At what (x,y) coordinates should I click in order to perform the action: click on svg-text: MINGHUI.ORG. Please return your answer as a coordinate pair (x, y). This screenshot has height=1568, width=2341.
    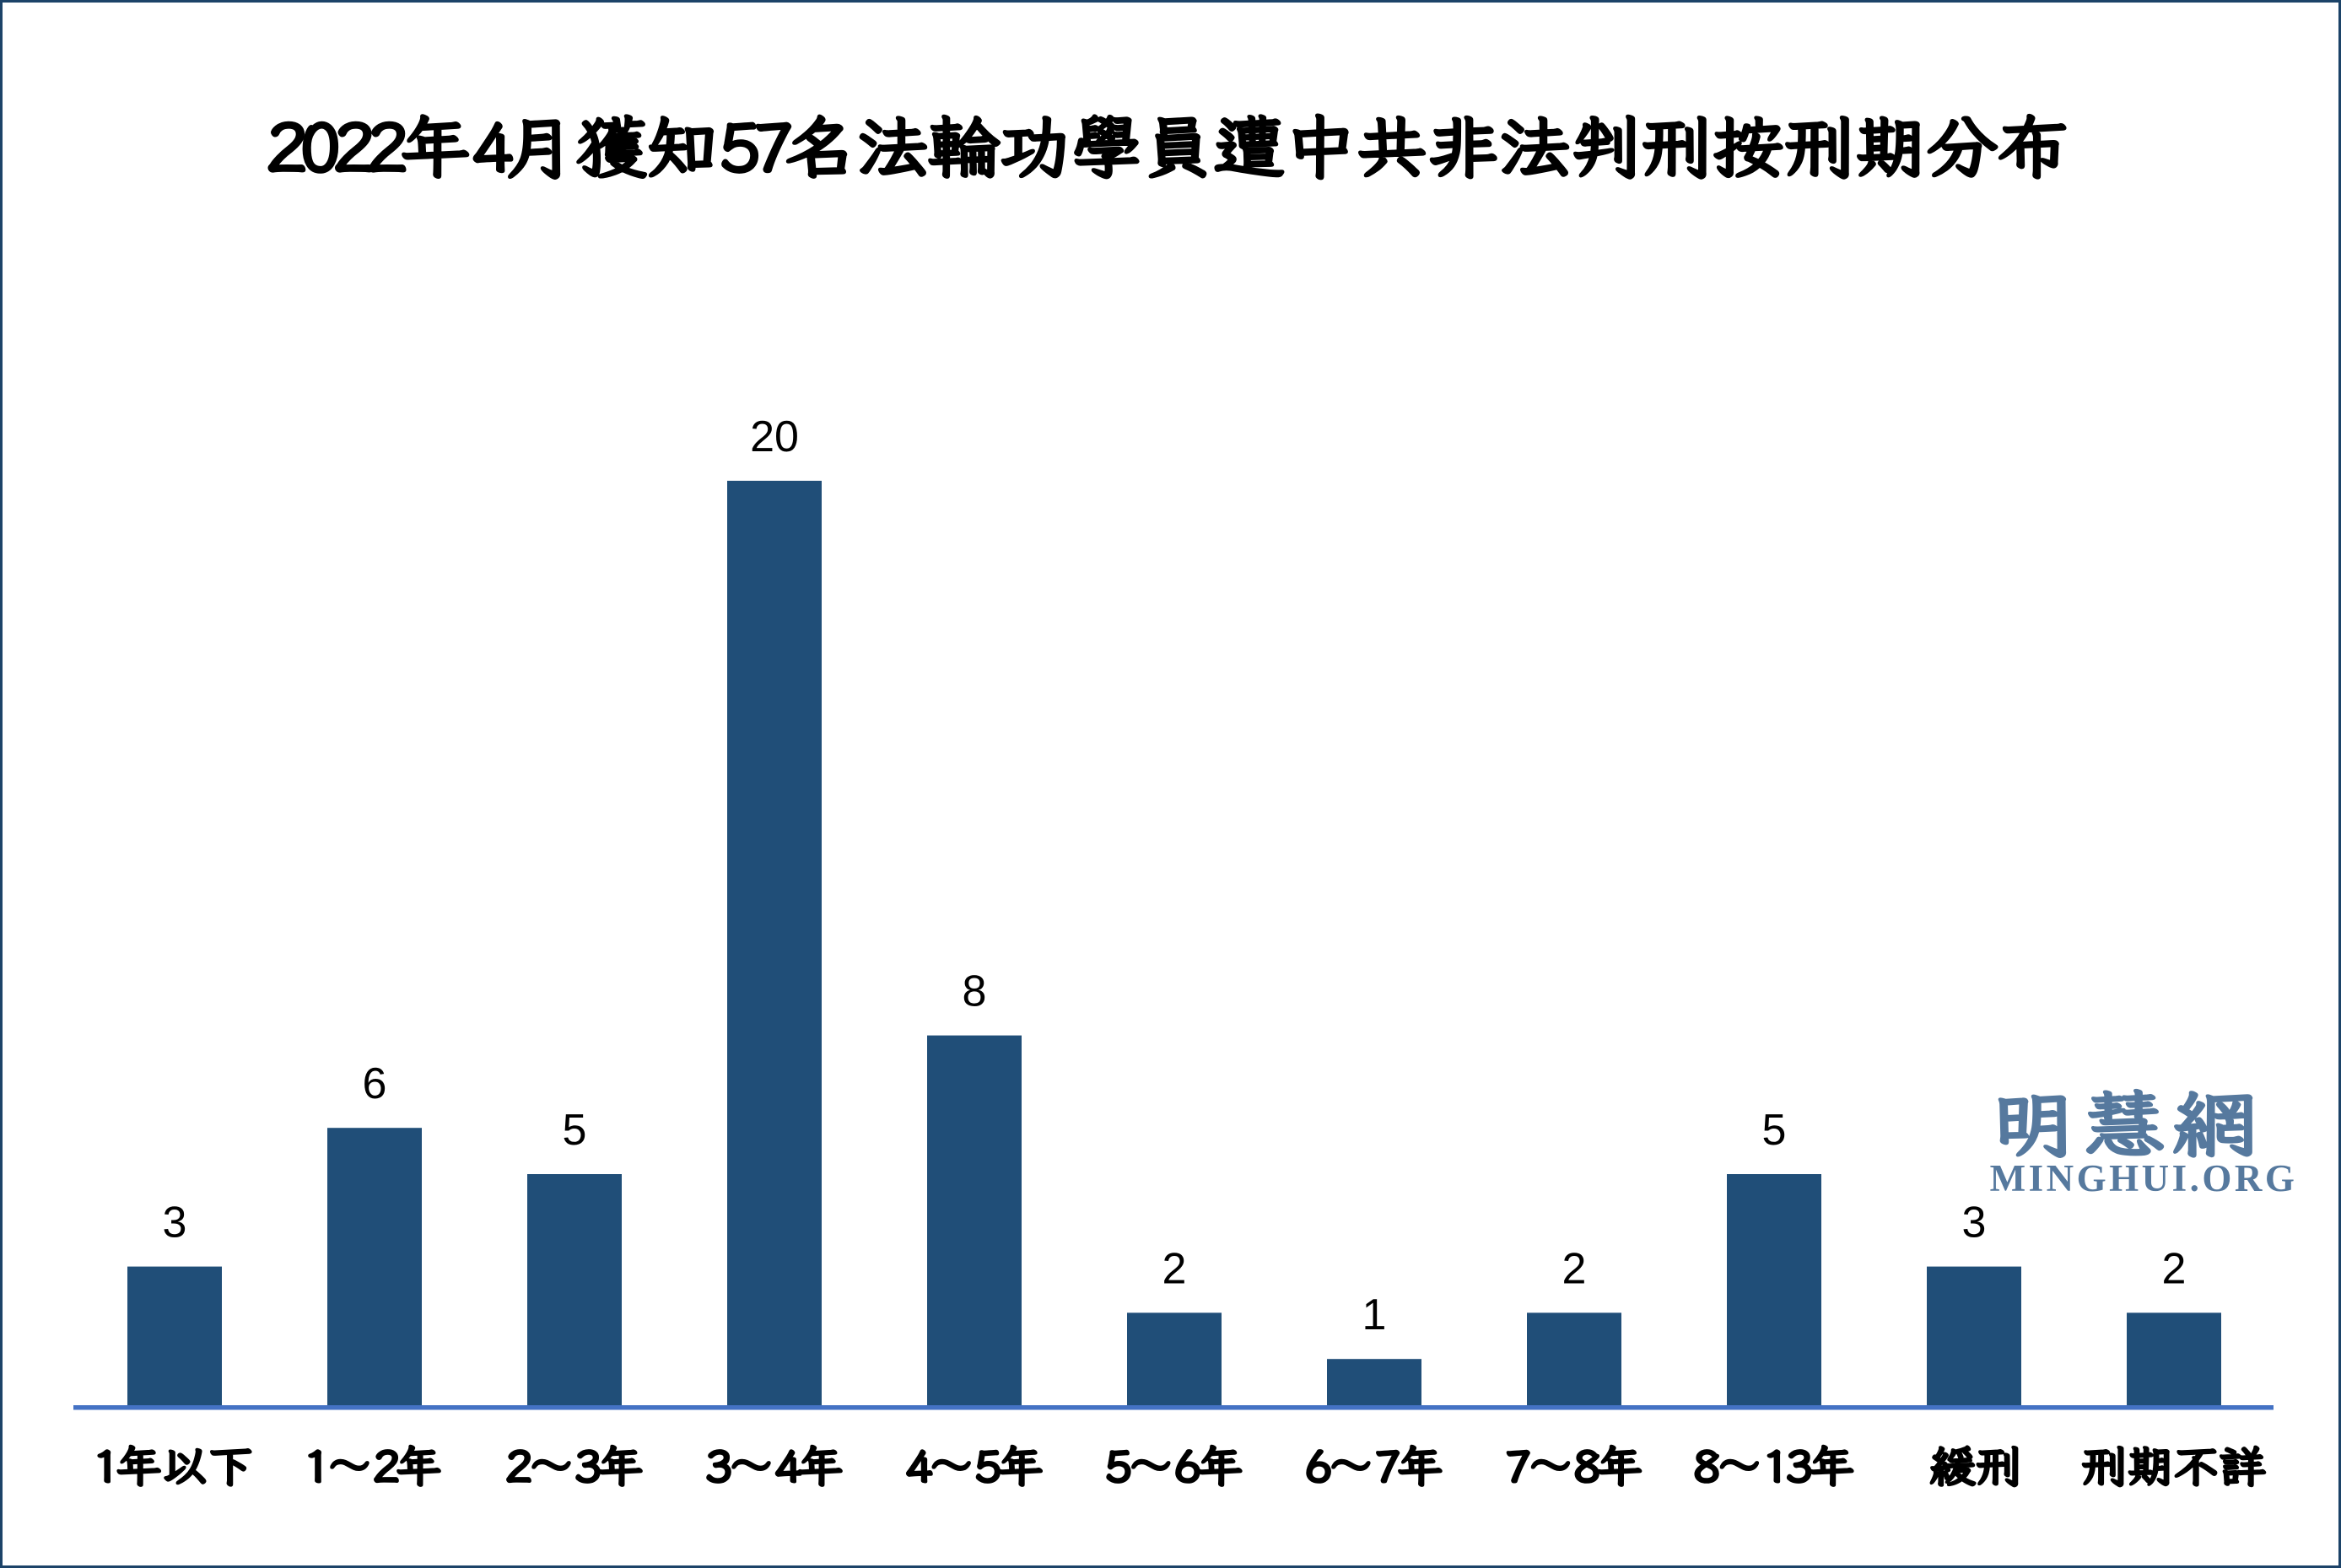
    Looking at the image, I should click on (2144, 1178).